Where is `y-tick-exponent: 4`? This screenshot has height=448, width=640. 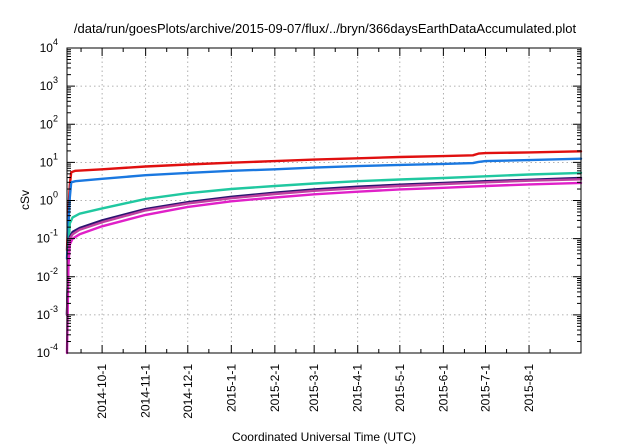 y-tick-exponent: 4 is located at coordinates (55, 42).